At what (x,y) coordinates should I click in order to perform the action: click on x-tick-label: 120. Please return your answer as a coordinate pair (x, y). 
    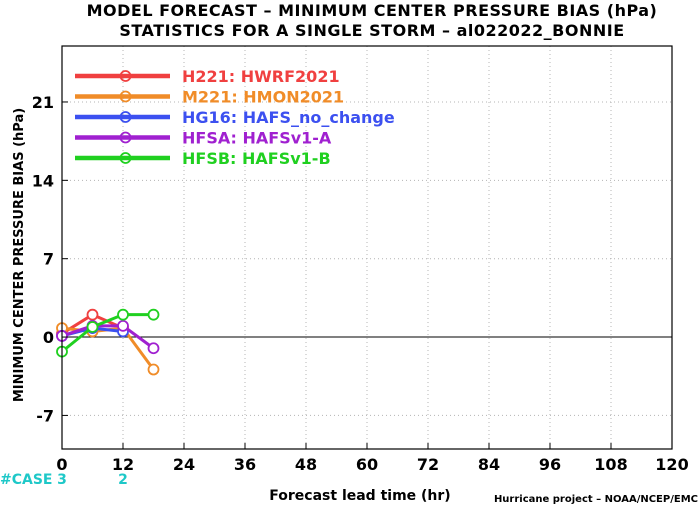
    Looking at the image, I should click on (671, 464).